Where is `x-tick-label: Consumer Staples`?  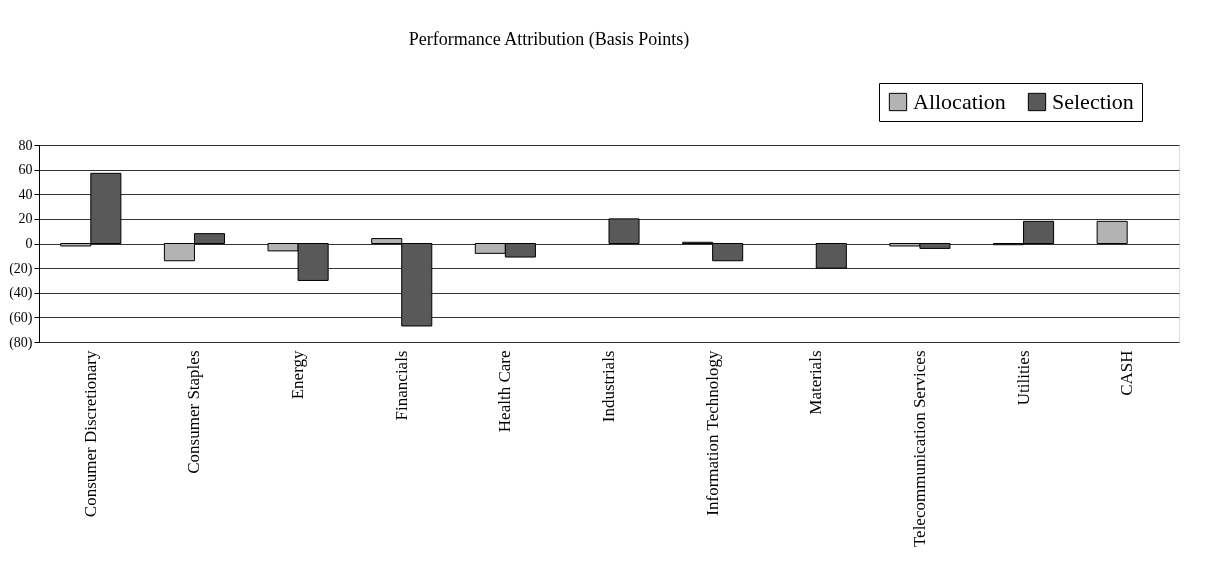
x-tick-label: Consumer Staples is located at coordinates (194, 412).